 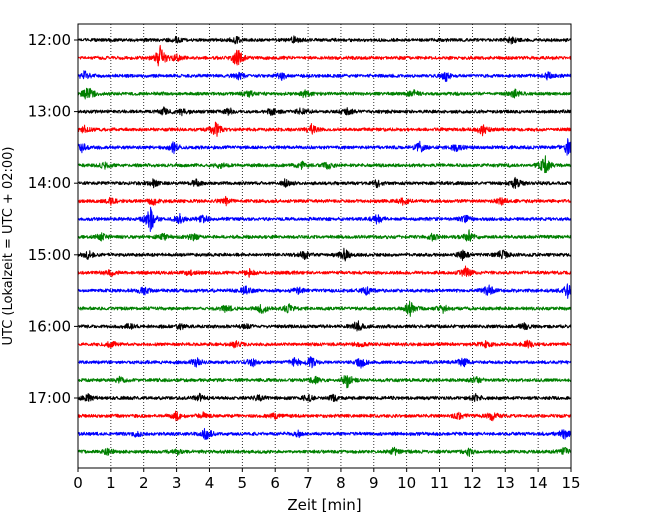 I want to click on x-tick-label: 4, so click(x=210, y=483).